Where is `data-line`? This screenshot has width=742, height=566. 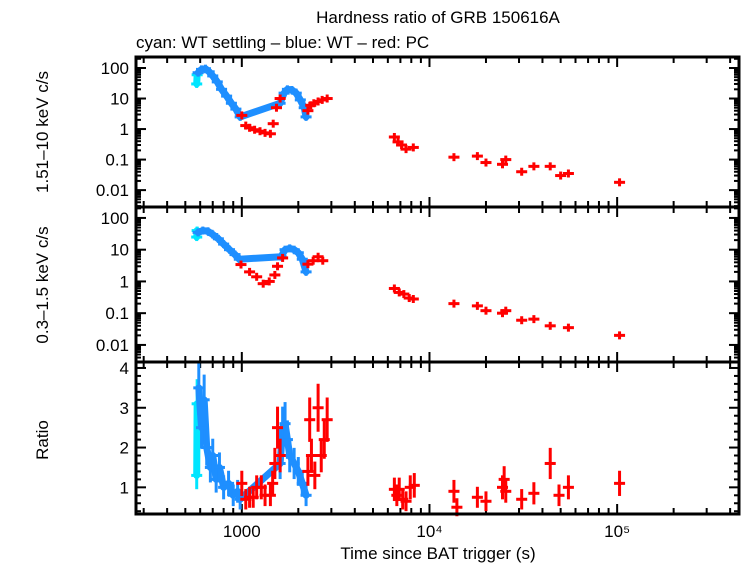
data-line is located at coordinates (252, 443).